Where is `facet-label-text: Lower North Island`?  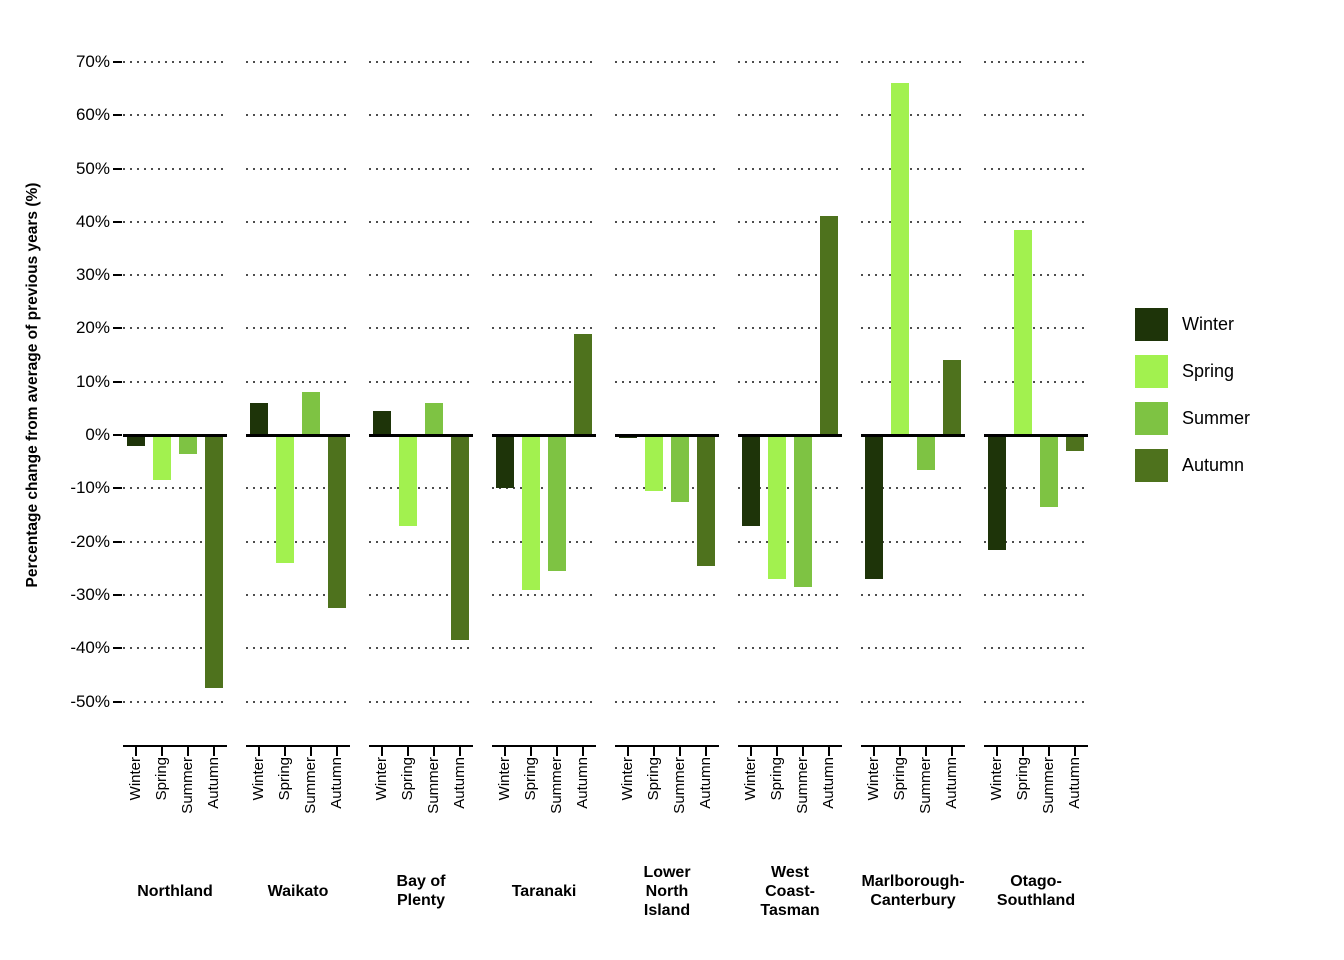 facet-label-text: Lower North Island is located at coordinates (667, 891).